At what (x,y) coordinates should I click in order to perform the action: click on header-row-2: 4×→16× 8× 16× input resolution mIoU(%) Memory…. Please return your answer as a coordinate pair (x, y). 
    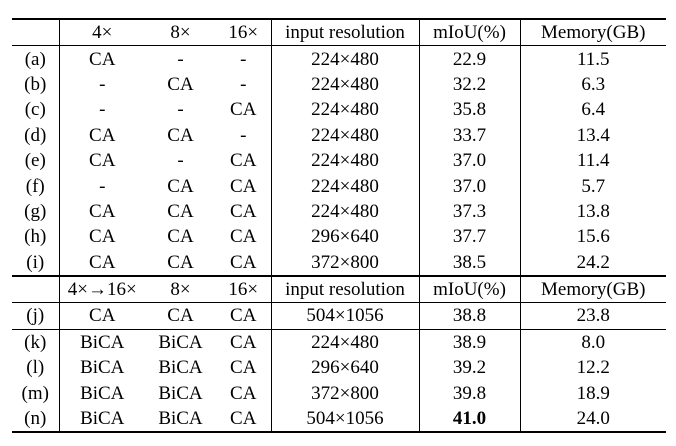
    Looking at the image, I should click on (339, 289).